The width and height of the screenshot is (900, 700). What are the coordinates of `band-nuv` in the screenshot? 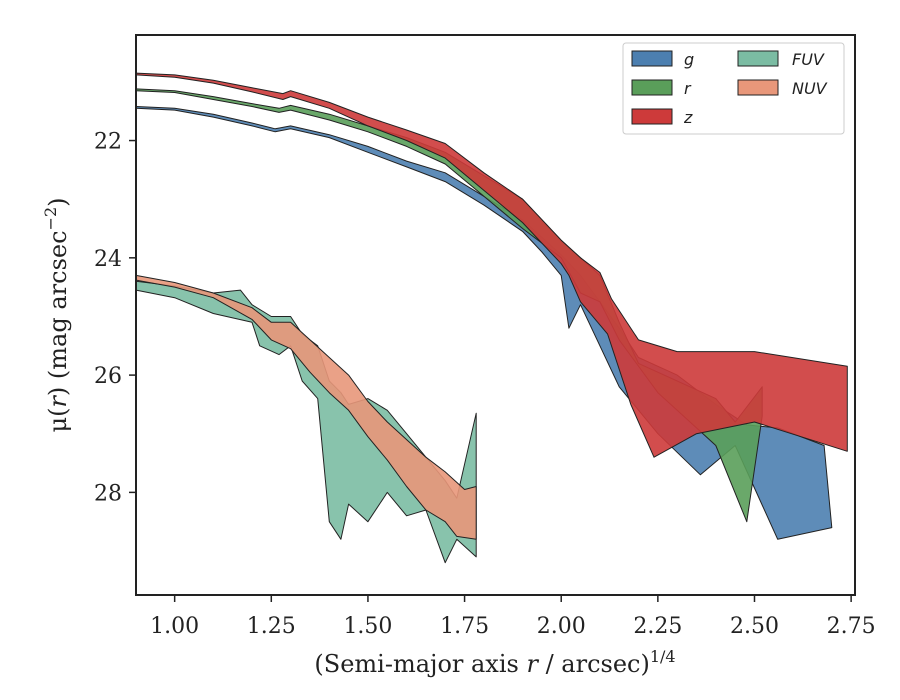 It's located at (306, 407).